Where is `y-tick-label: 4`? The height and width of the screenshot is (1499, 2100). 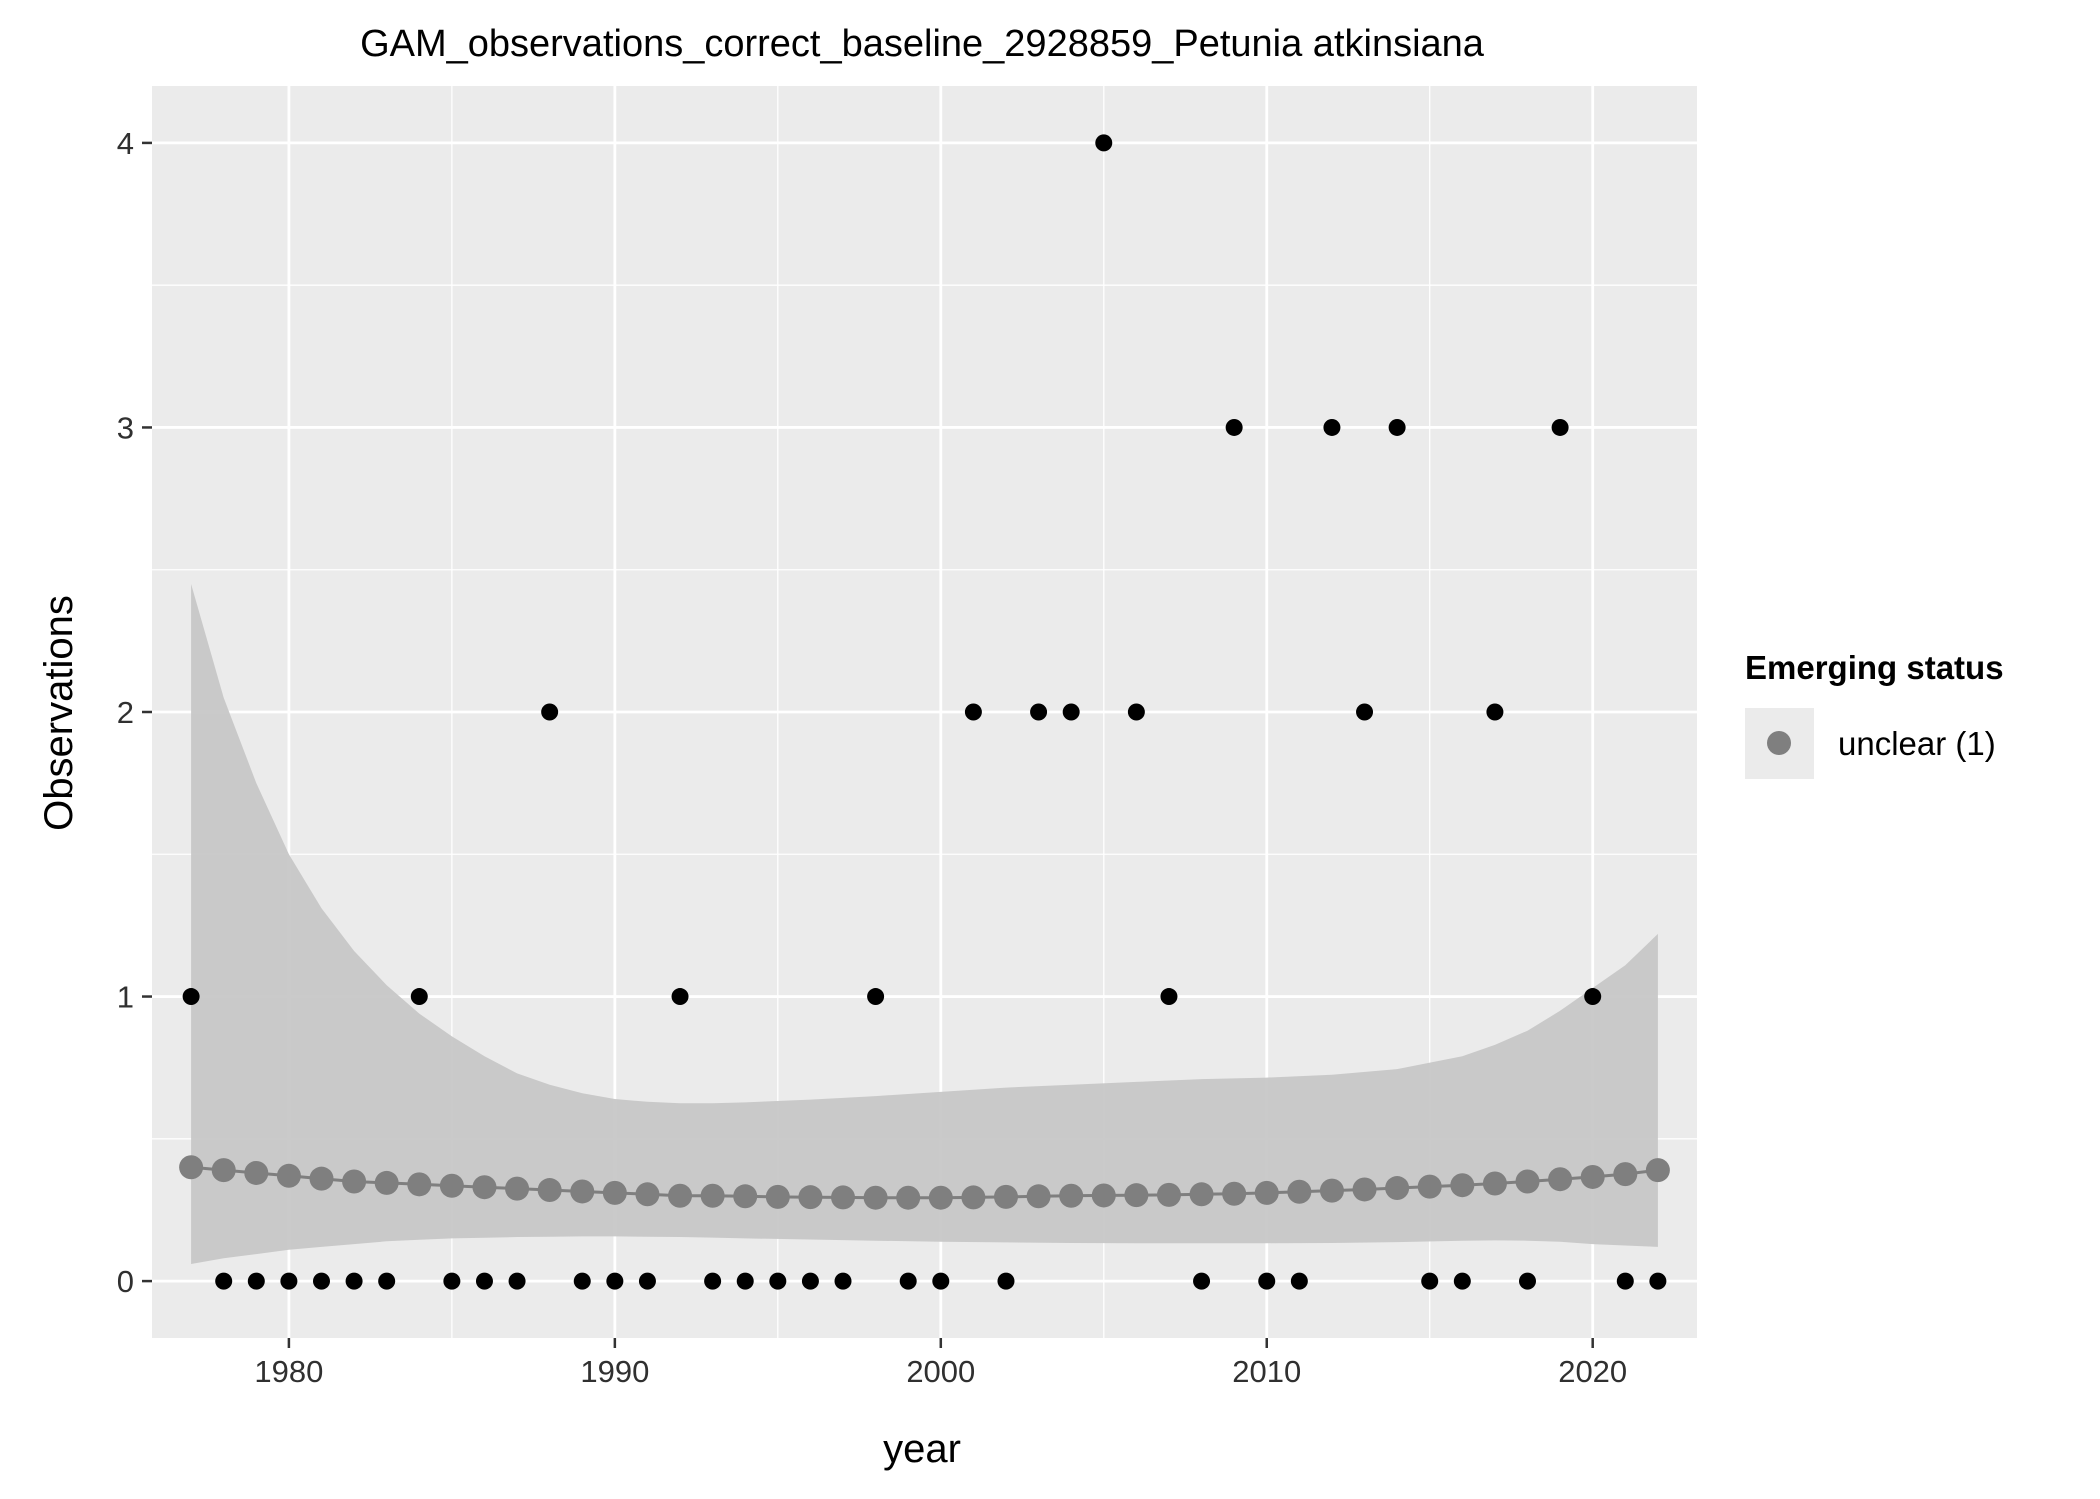
y-tick-label: 4 is located at coordinates (125, 143).